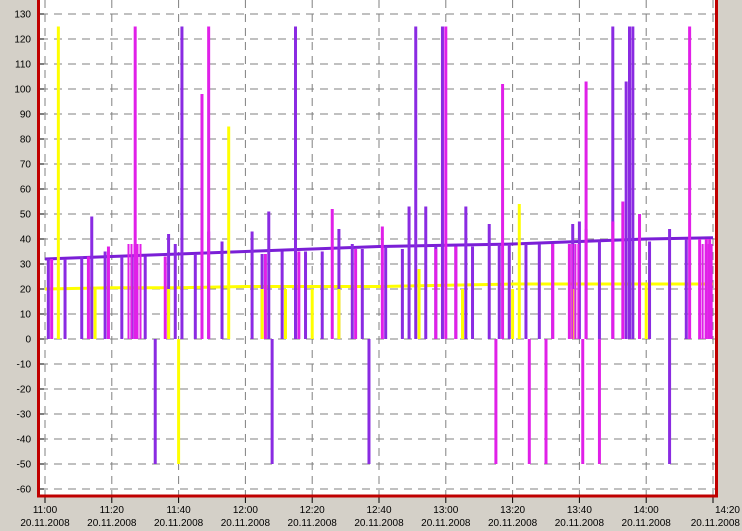  Describe the element at coordinates (512, 510) in the screenshot. I see `x-tick-time: 13:20` at that location.